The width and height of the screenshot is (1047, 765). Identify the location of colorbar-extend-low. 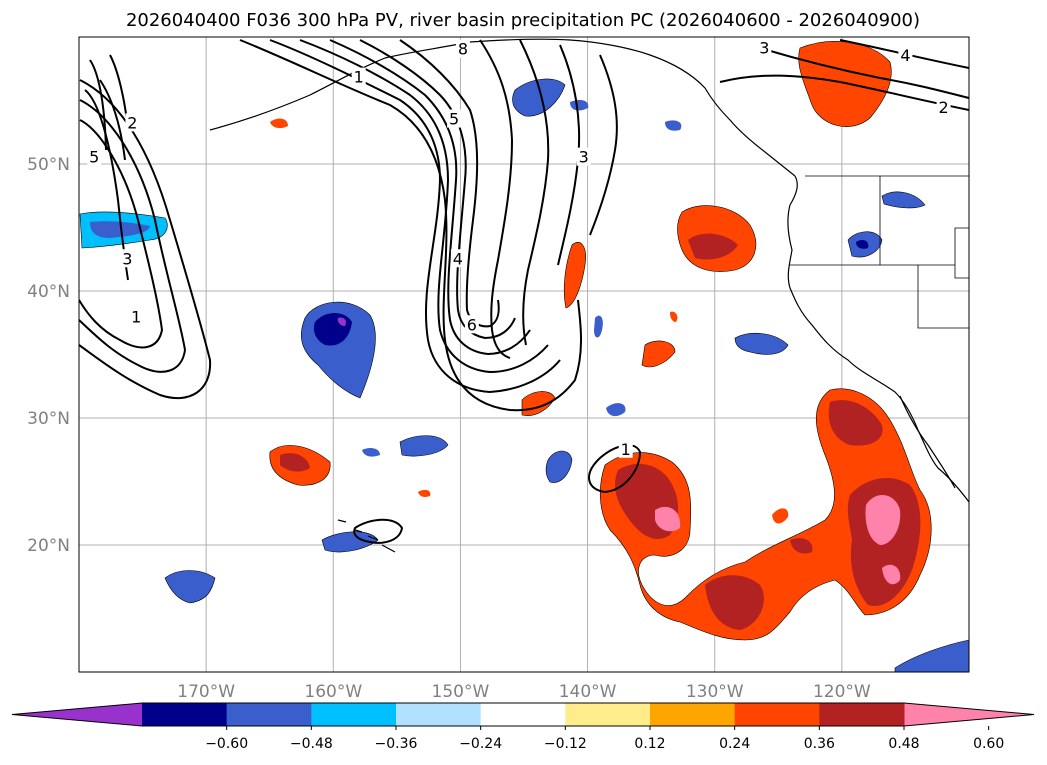
(77, 714).